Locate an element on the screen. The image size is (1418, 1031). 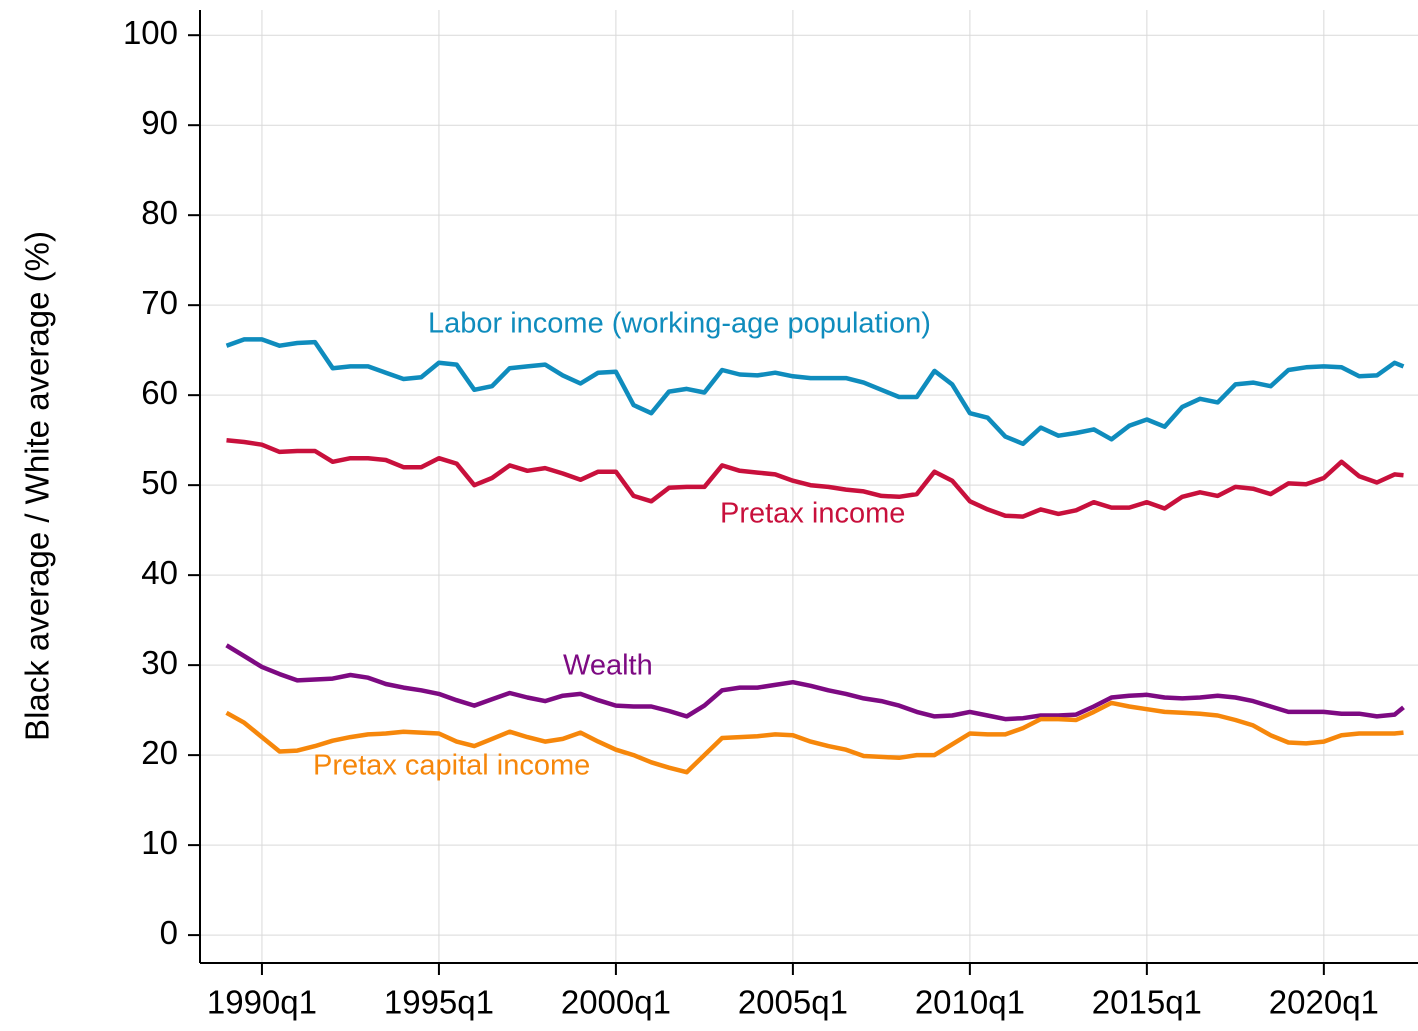
x-tick-label: 2010q1 is located at coordinates (970, 1002).